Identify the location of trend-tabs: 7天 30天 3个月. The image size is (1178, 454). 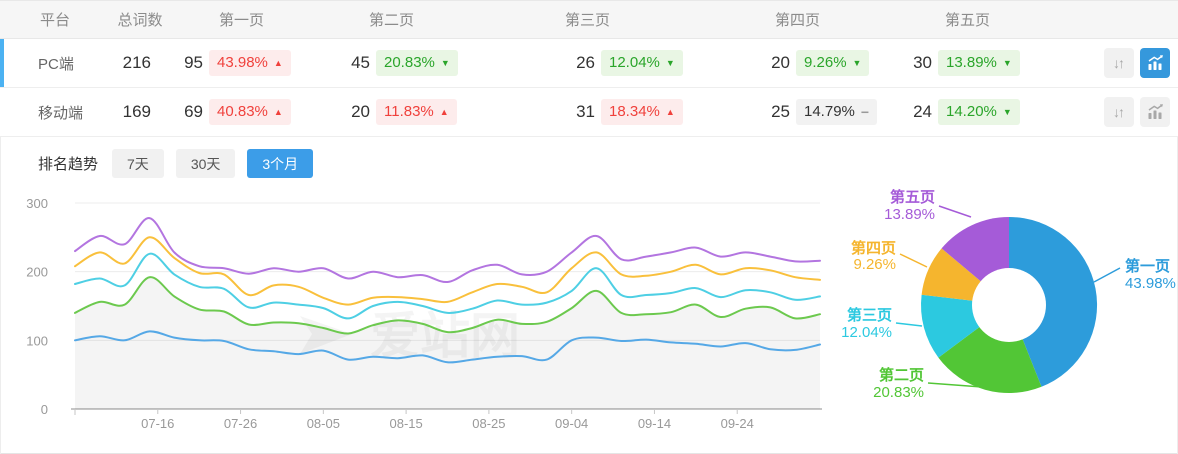
(218, 163).